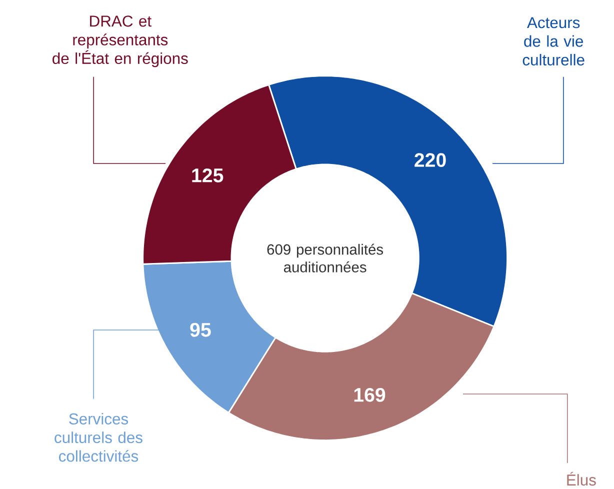 The width and height of the screenshot is (614, 489). Describe the element at coordinates (208, 175) in the screenshot. I see `data-label: 125` at that location.